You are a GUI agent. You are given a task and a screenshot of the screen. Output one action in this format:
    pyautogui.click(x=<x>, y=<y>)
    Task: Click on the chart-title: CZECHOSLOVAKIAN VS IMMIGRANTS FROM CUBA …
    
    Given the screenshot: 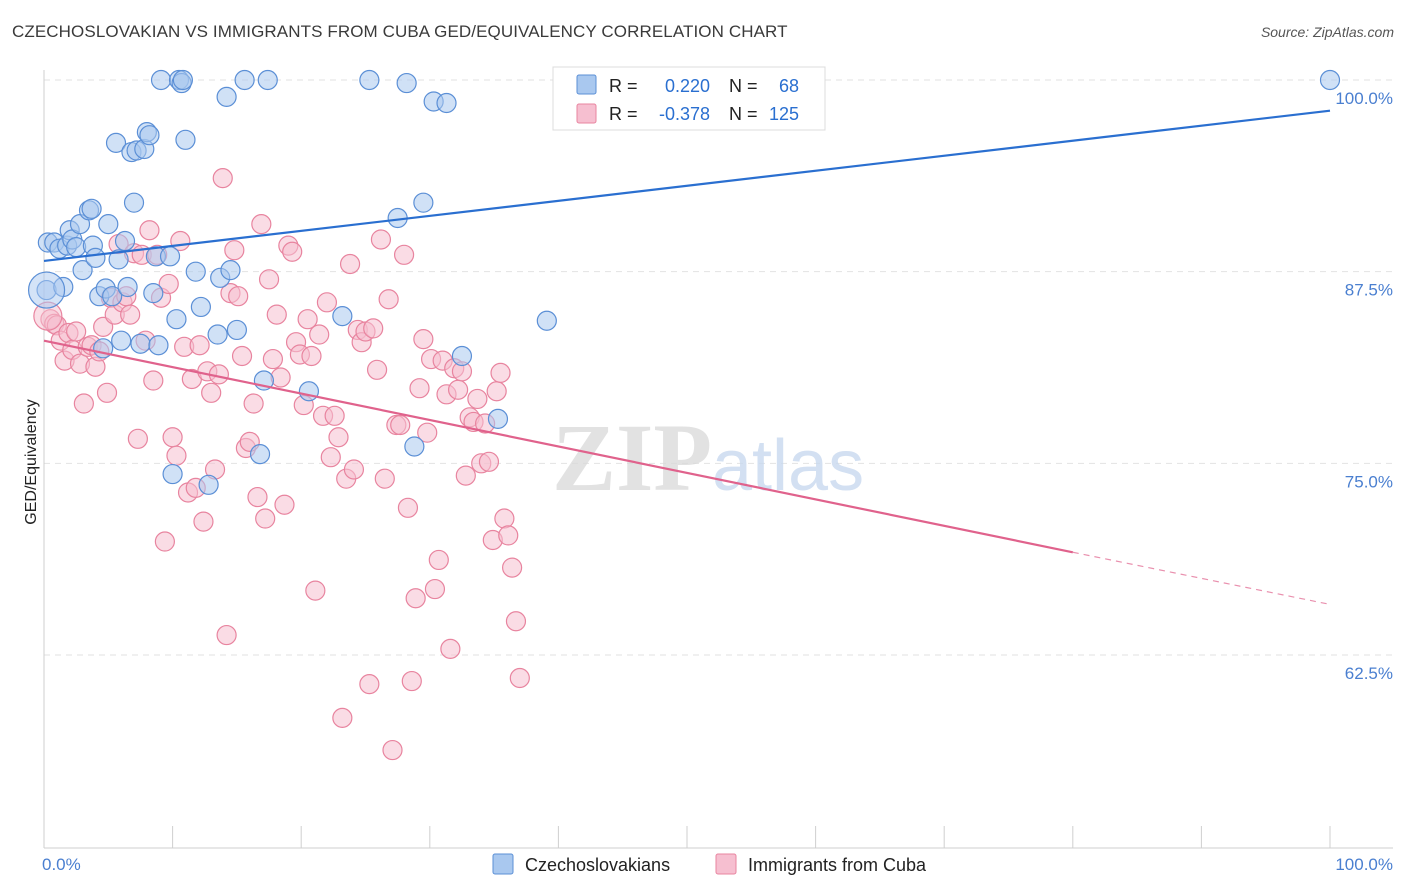 What is the action you would take?
    pyautogui.click(x=400, y=31)
    